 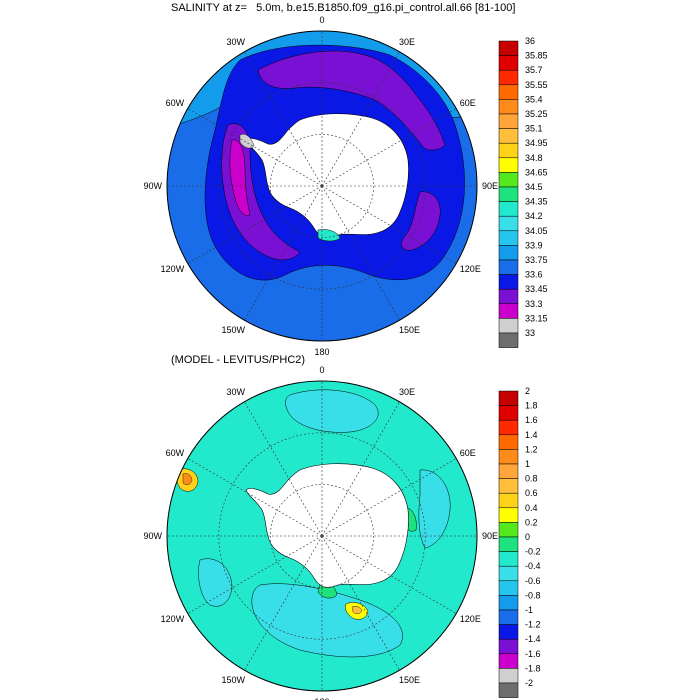 I want to click on negative-patch-east, so click(x=434, y=509).